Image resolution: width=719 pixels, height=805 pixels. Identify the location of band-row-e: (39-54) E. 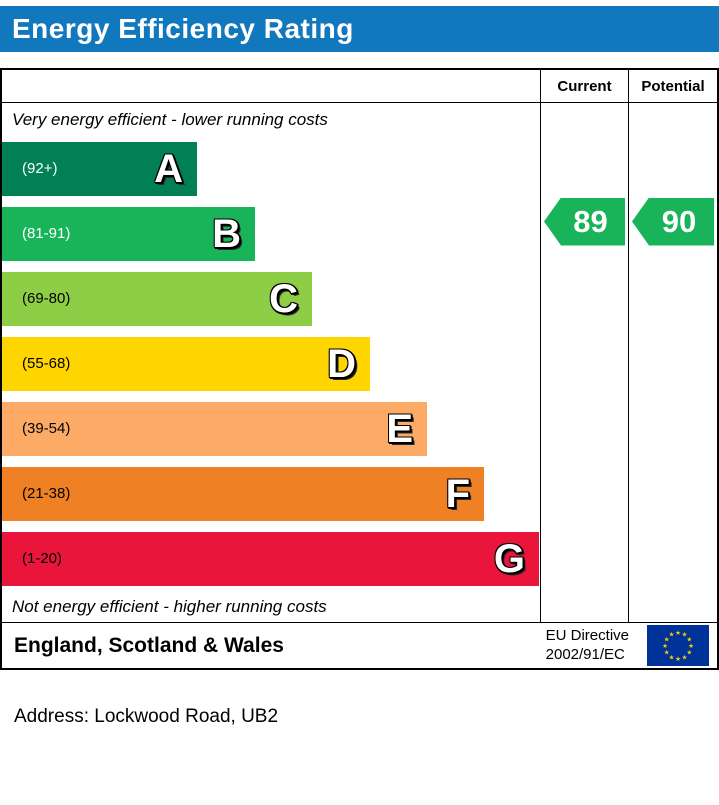
(271, 428).